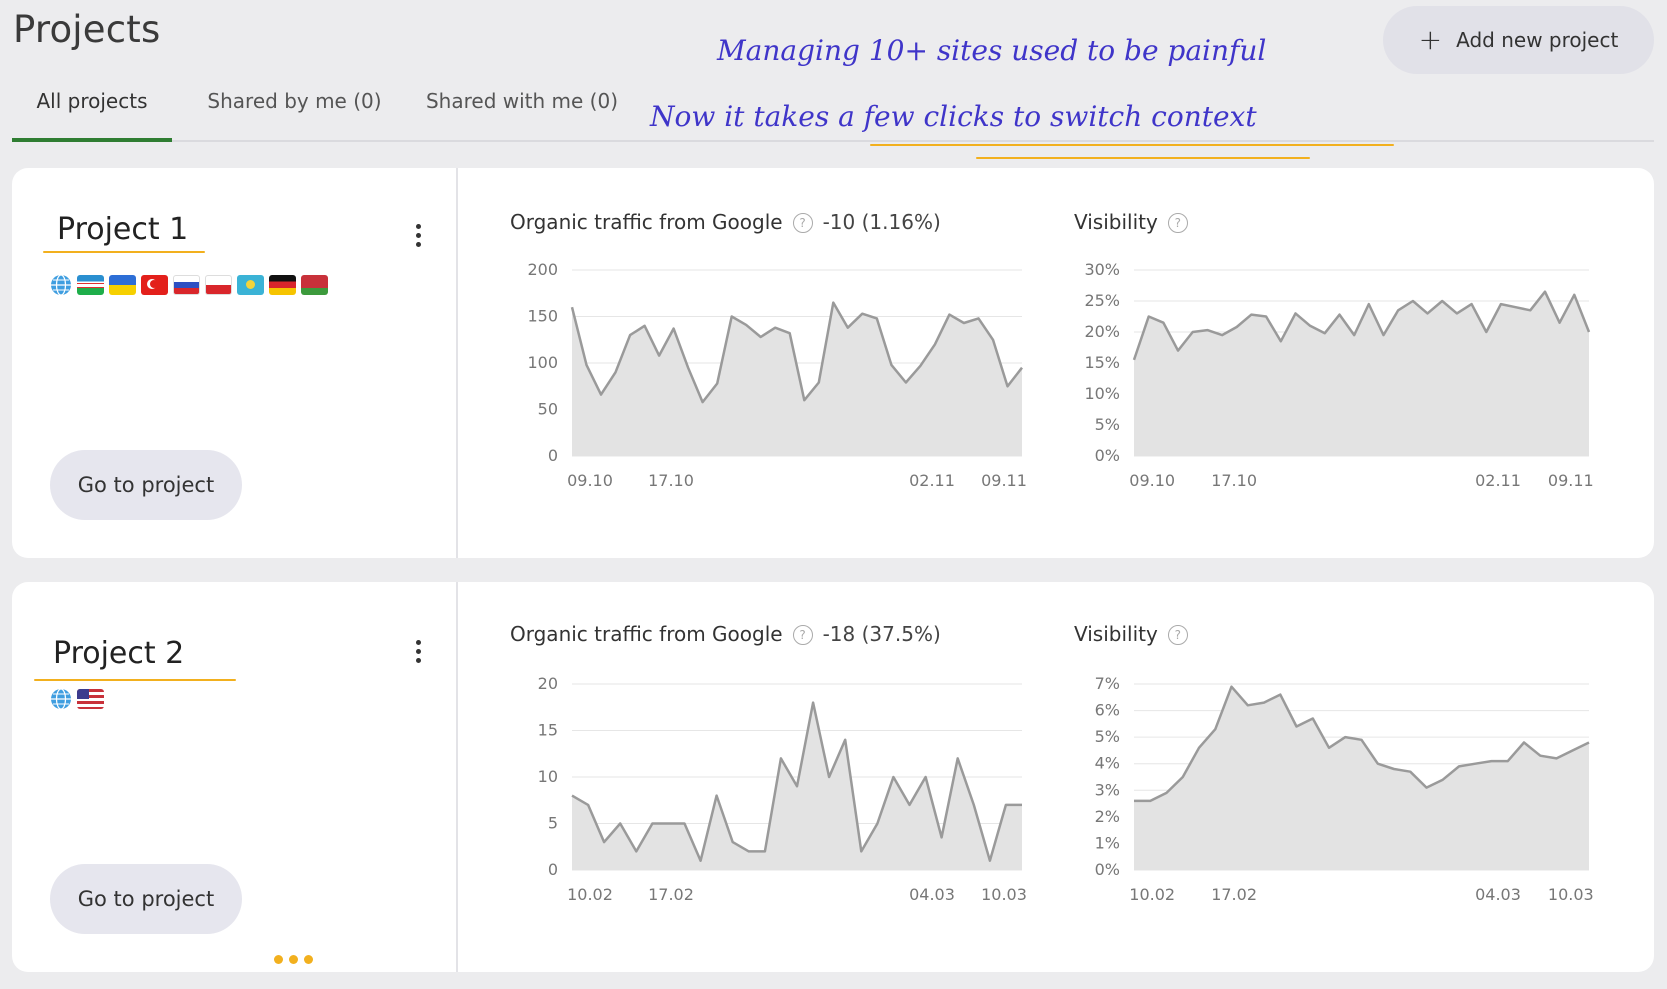 Image resolution: width=1667 pixels, height=989 pixels. I want to click on traffic-chart-project-2: 20 15 10 5 0 10.02 17.02 04.03 10.03, so click(772, 794).